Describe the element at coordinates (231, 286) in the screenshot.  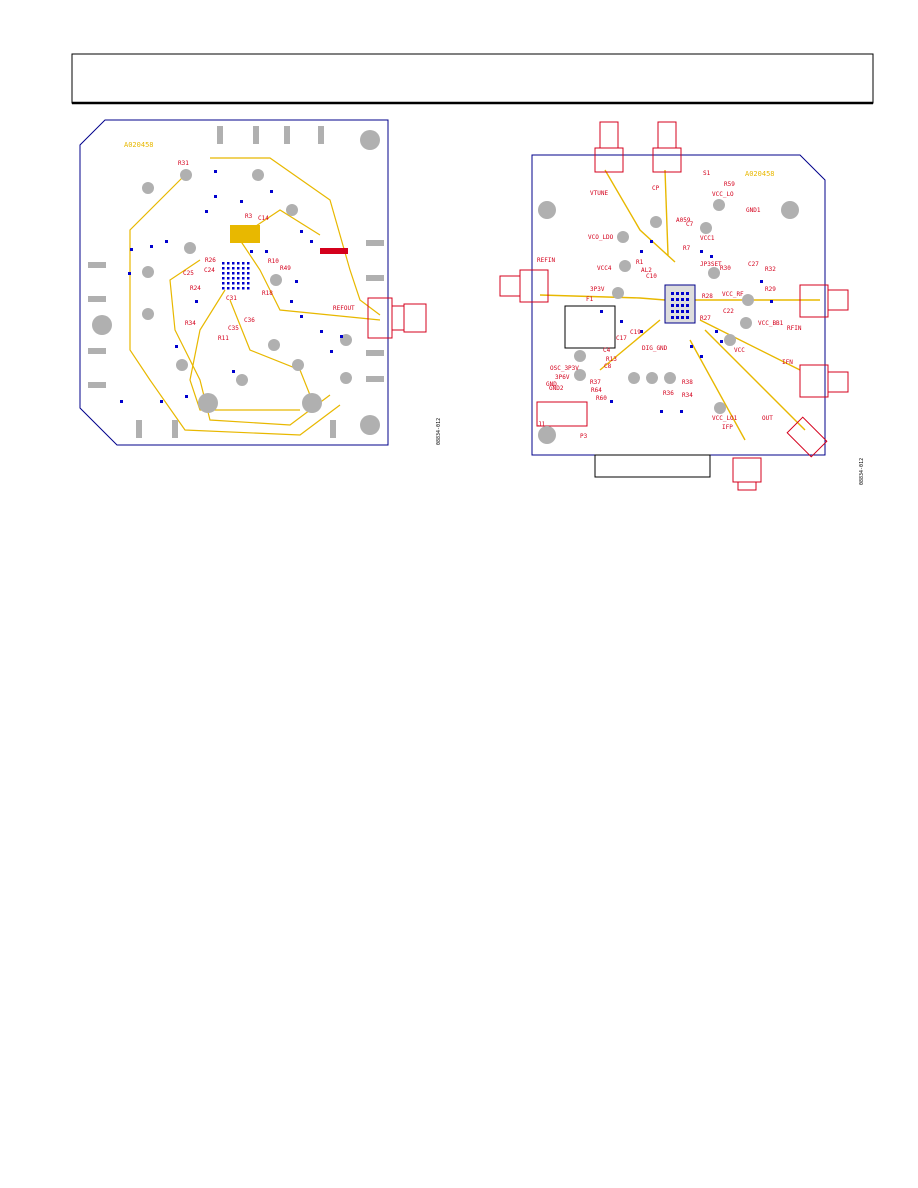
I see `vias` at that location.